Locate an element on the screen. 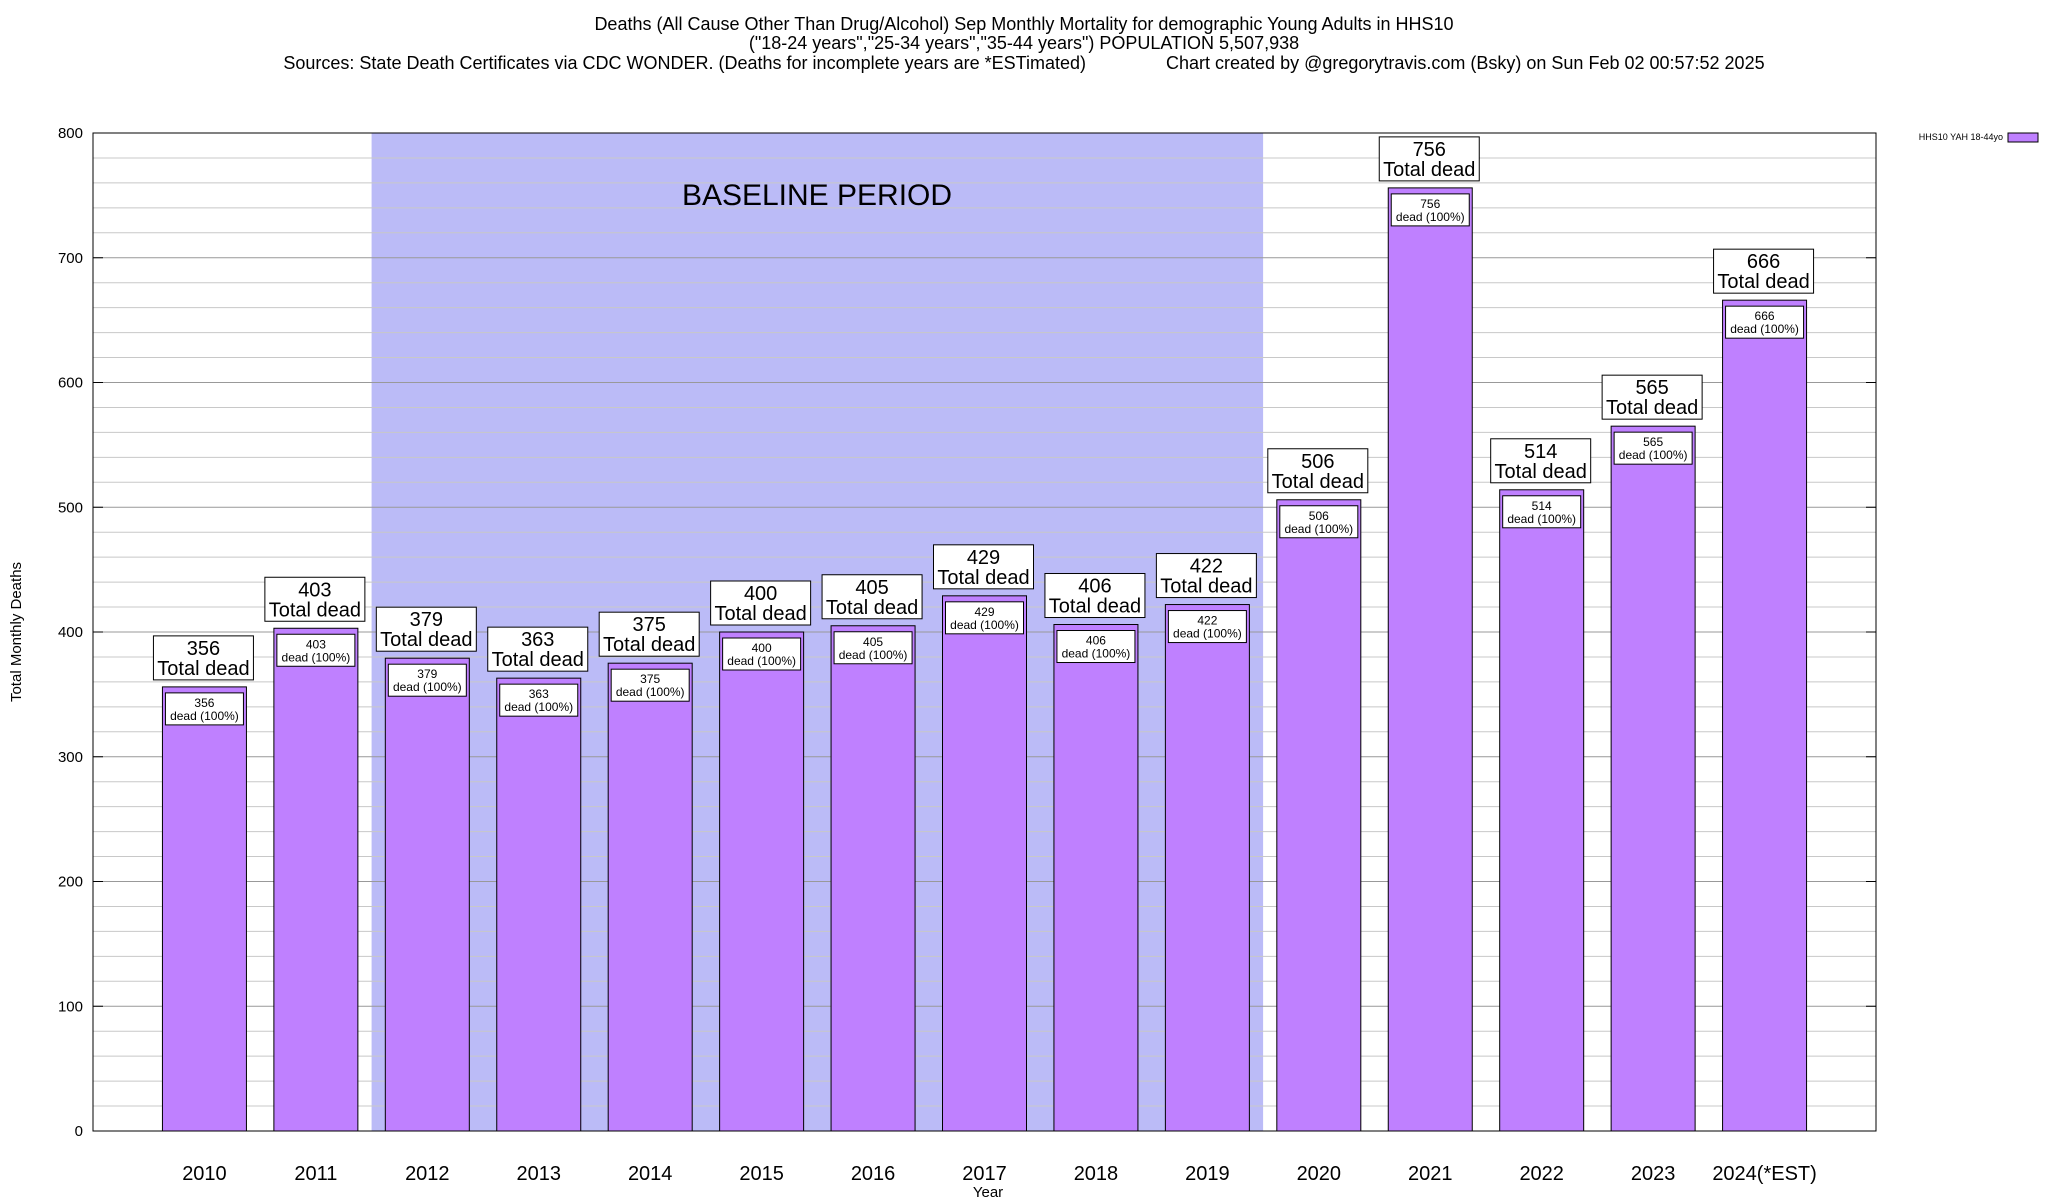 The width and height of the screenshot is (2048, 1200). baseline-label: BASELINE PERIOD is located at coordinates (817, 195).